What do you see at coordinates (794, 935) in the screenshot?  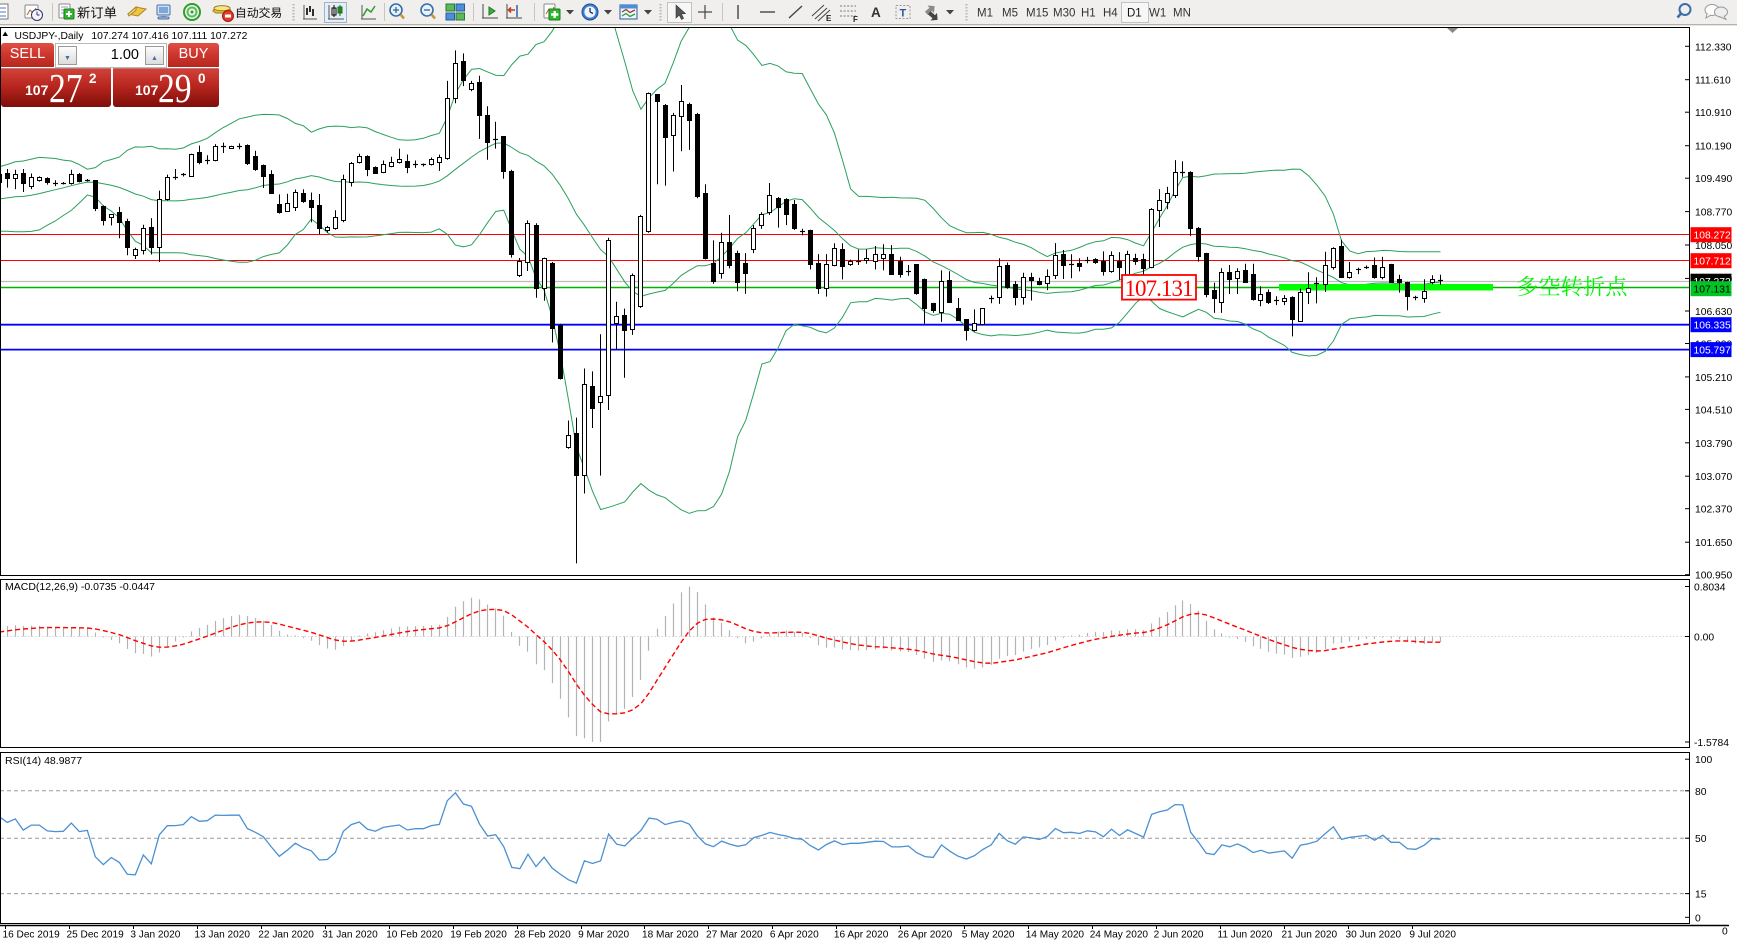 I see `svg-text: 6 Apr 2020` at bounding box center [794, 935].